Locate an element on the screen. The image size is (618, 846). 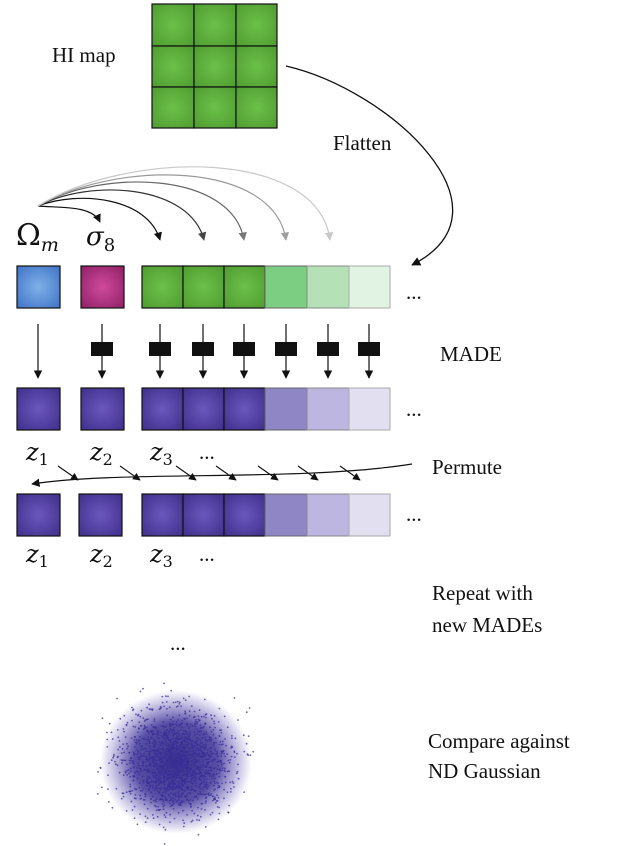
z1-label-row-2: z1 is located at coordinates (37, 555).